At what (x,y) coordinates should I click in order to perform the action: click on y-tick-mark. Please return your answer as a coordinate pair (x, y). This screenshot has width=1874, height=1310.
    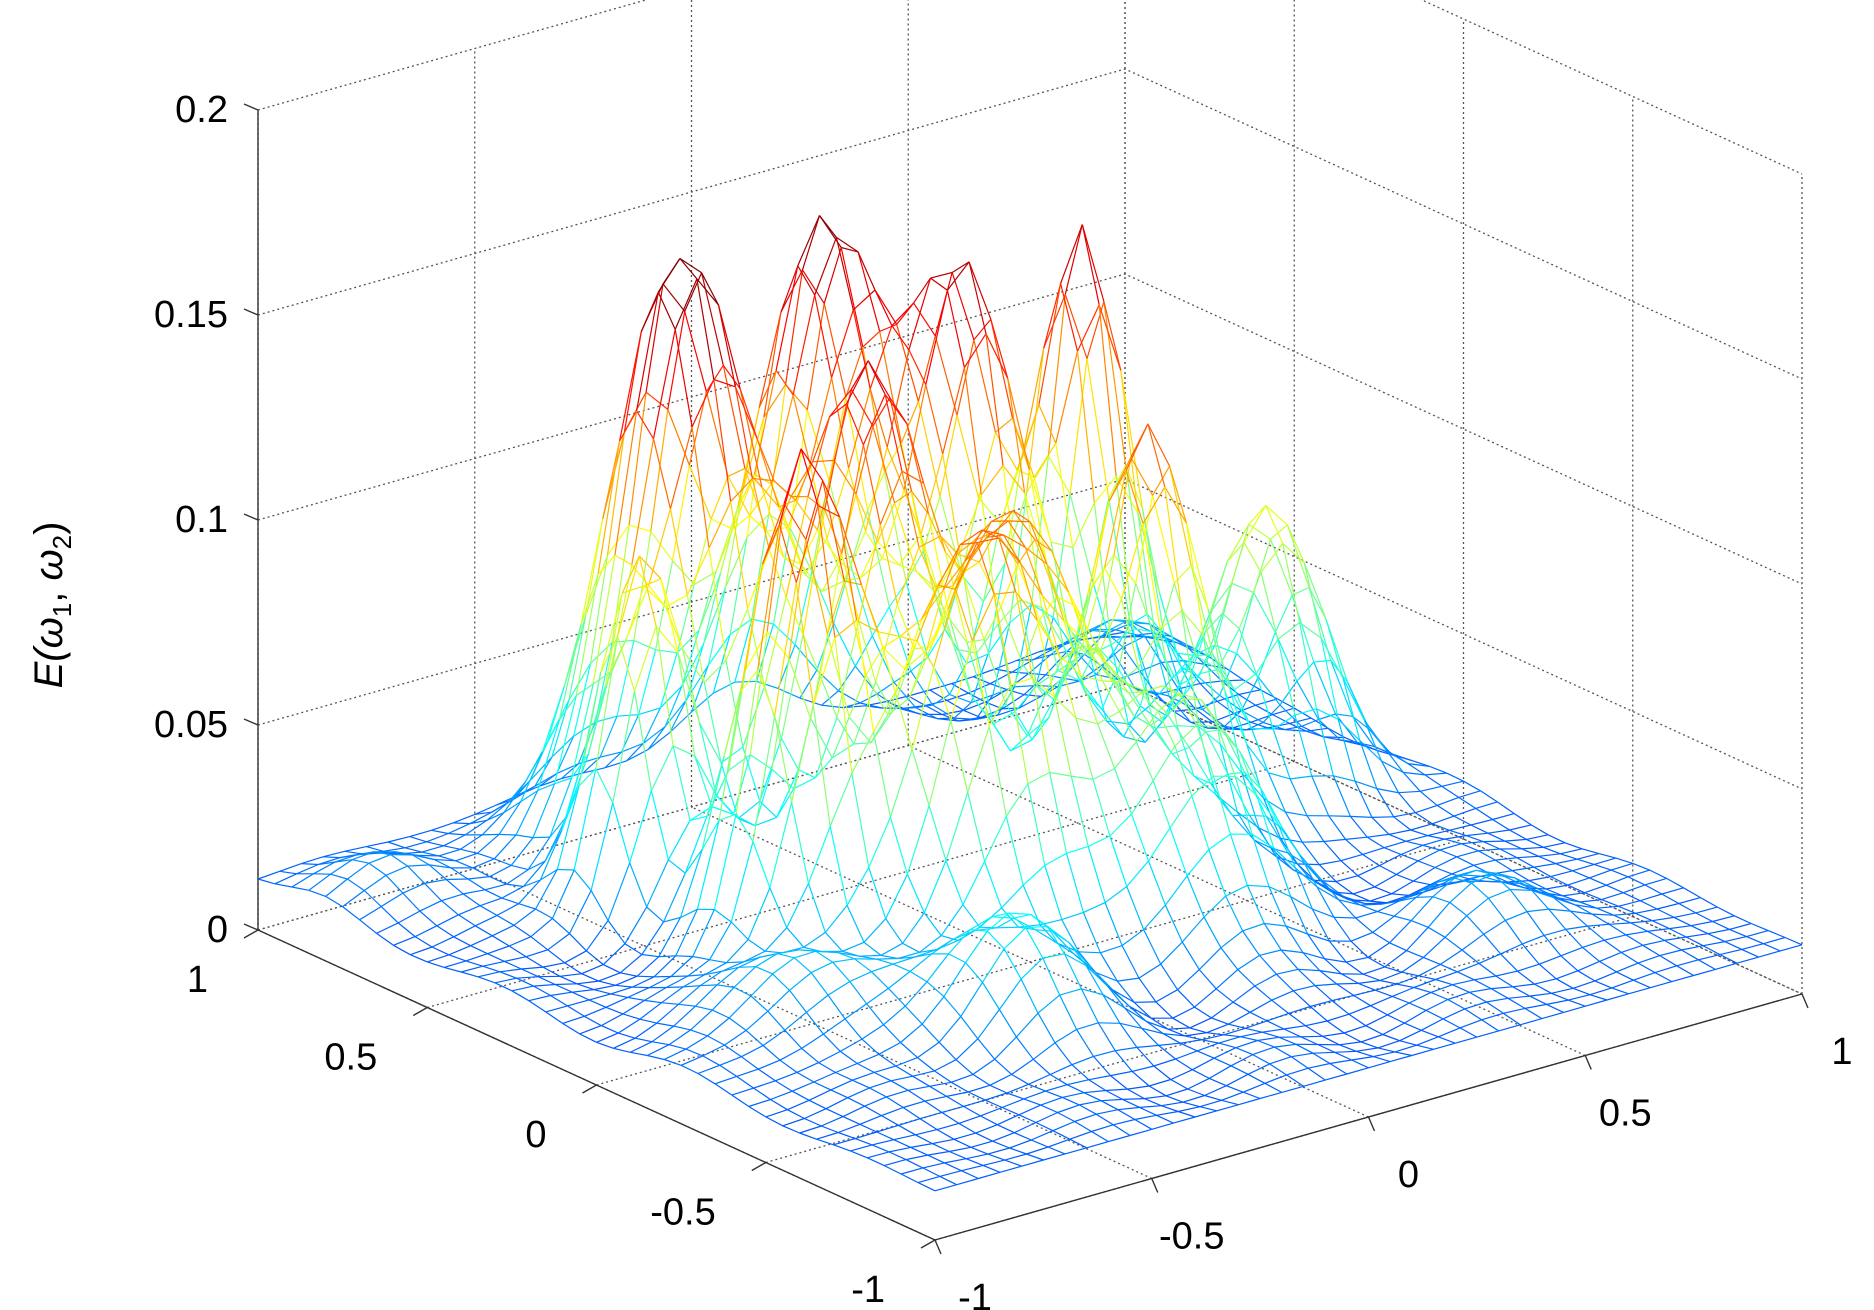
    Looking at the image, I should click on (589, 1089).